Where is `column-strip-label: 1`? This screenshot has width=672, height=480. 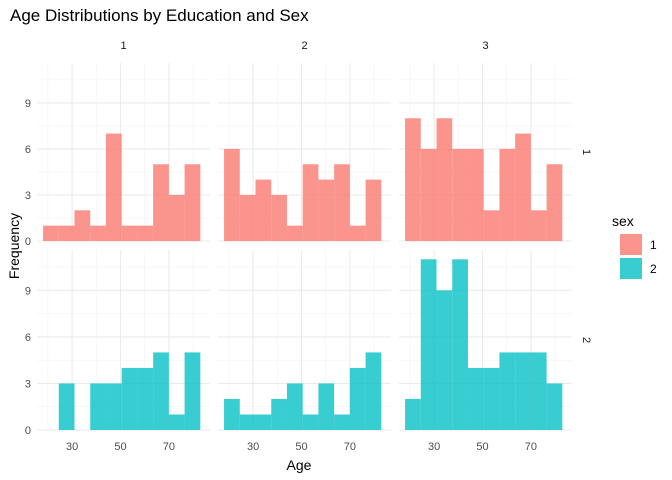
column-strip-label: 1 is located at coordinates (123, 46).